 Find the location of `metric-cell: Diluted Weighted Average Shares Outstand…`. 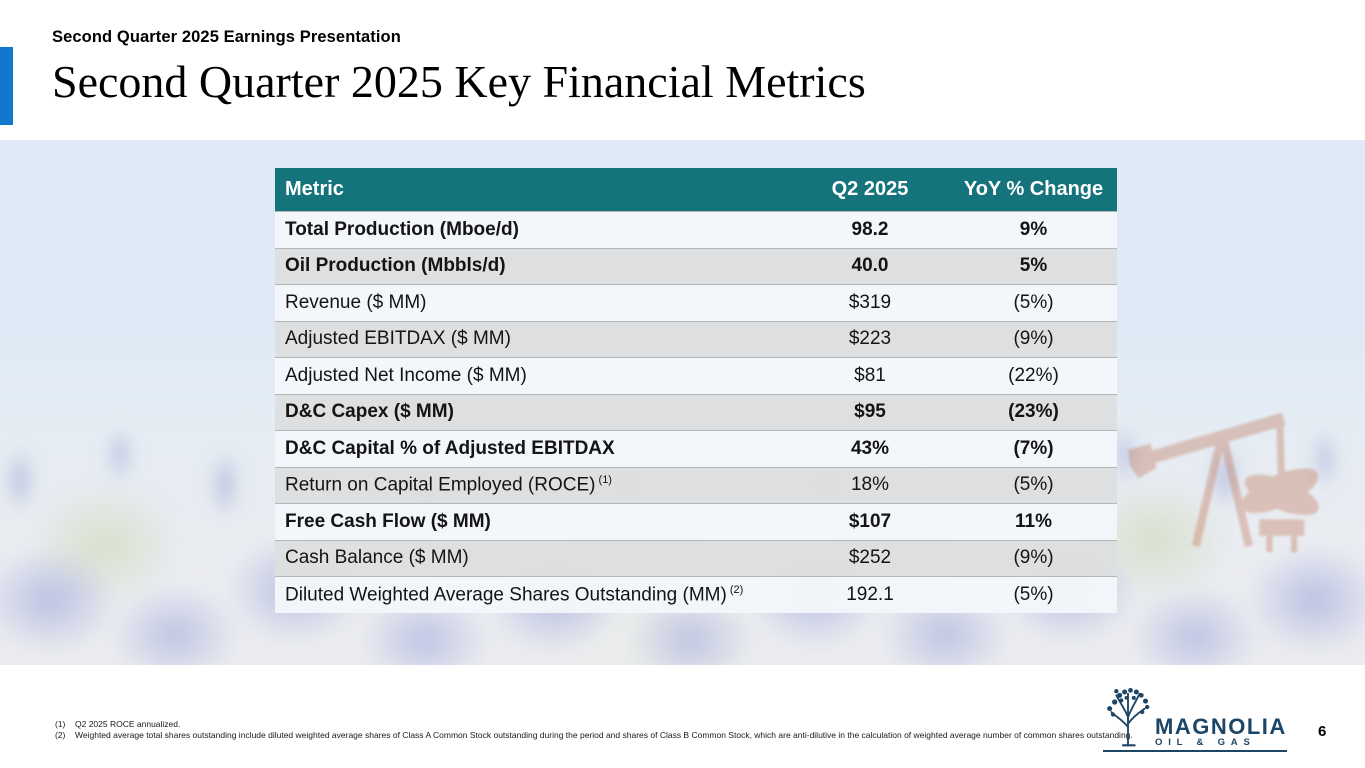

metric-cell: Diluted Weighted Average Shares Outstand… is located at coordinates (514, 594).